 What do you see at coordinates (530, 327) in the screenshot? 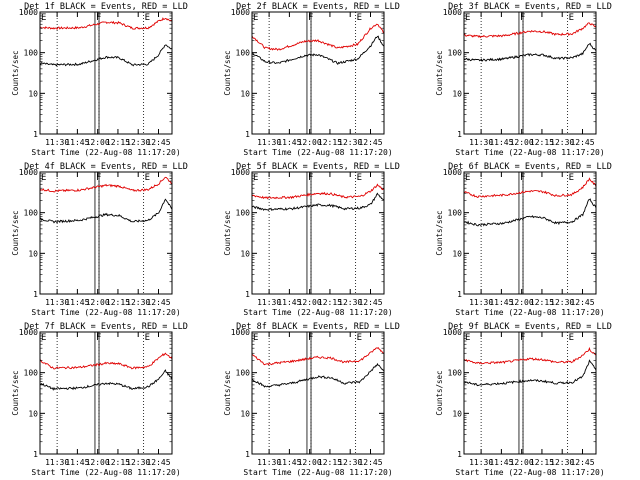
I see `panel-title: Det 9f BLACK = Events, RED = LLD` at bounding box center [530, 327].